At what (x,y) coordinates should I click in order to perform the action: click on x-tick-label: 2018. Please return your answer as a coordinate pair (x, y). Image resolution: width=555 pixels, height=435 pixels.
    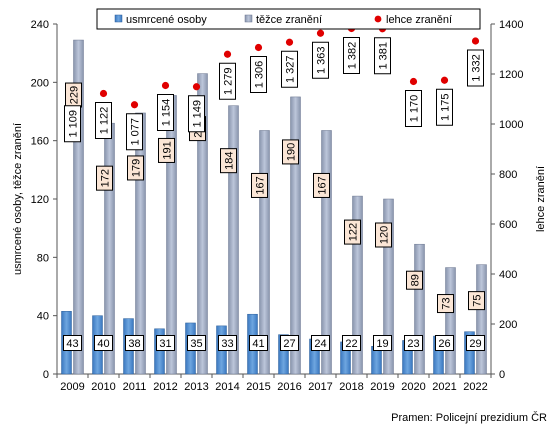
    Looking at the image, I should click on (351, 387).